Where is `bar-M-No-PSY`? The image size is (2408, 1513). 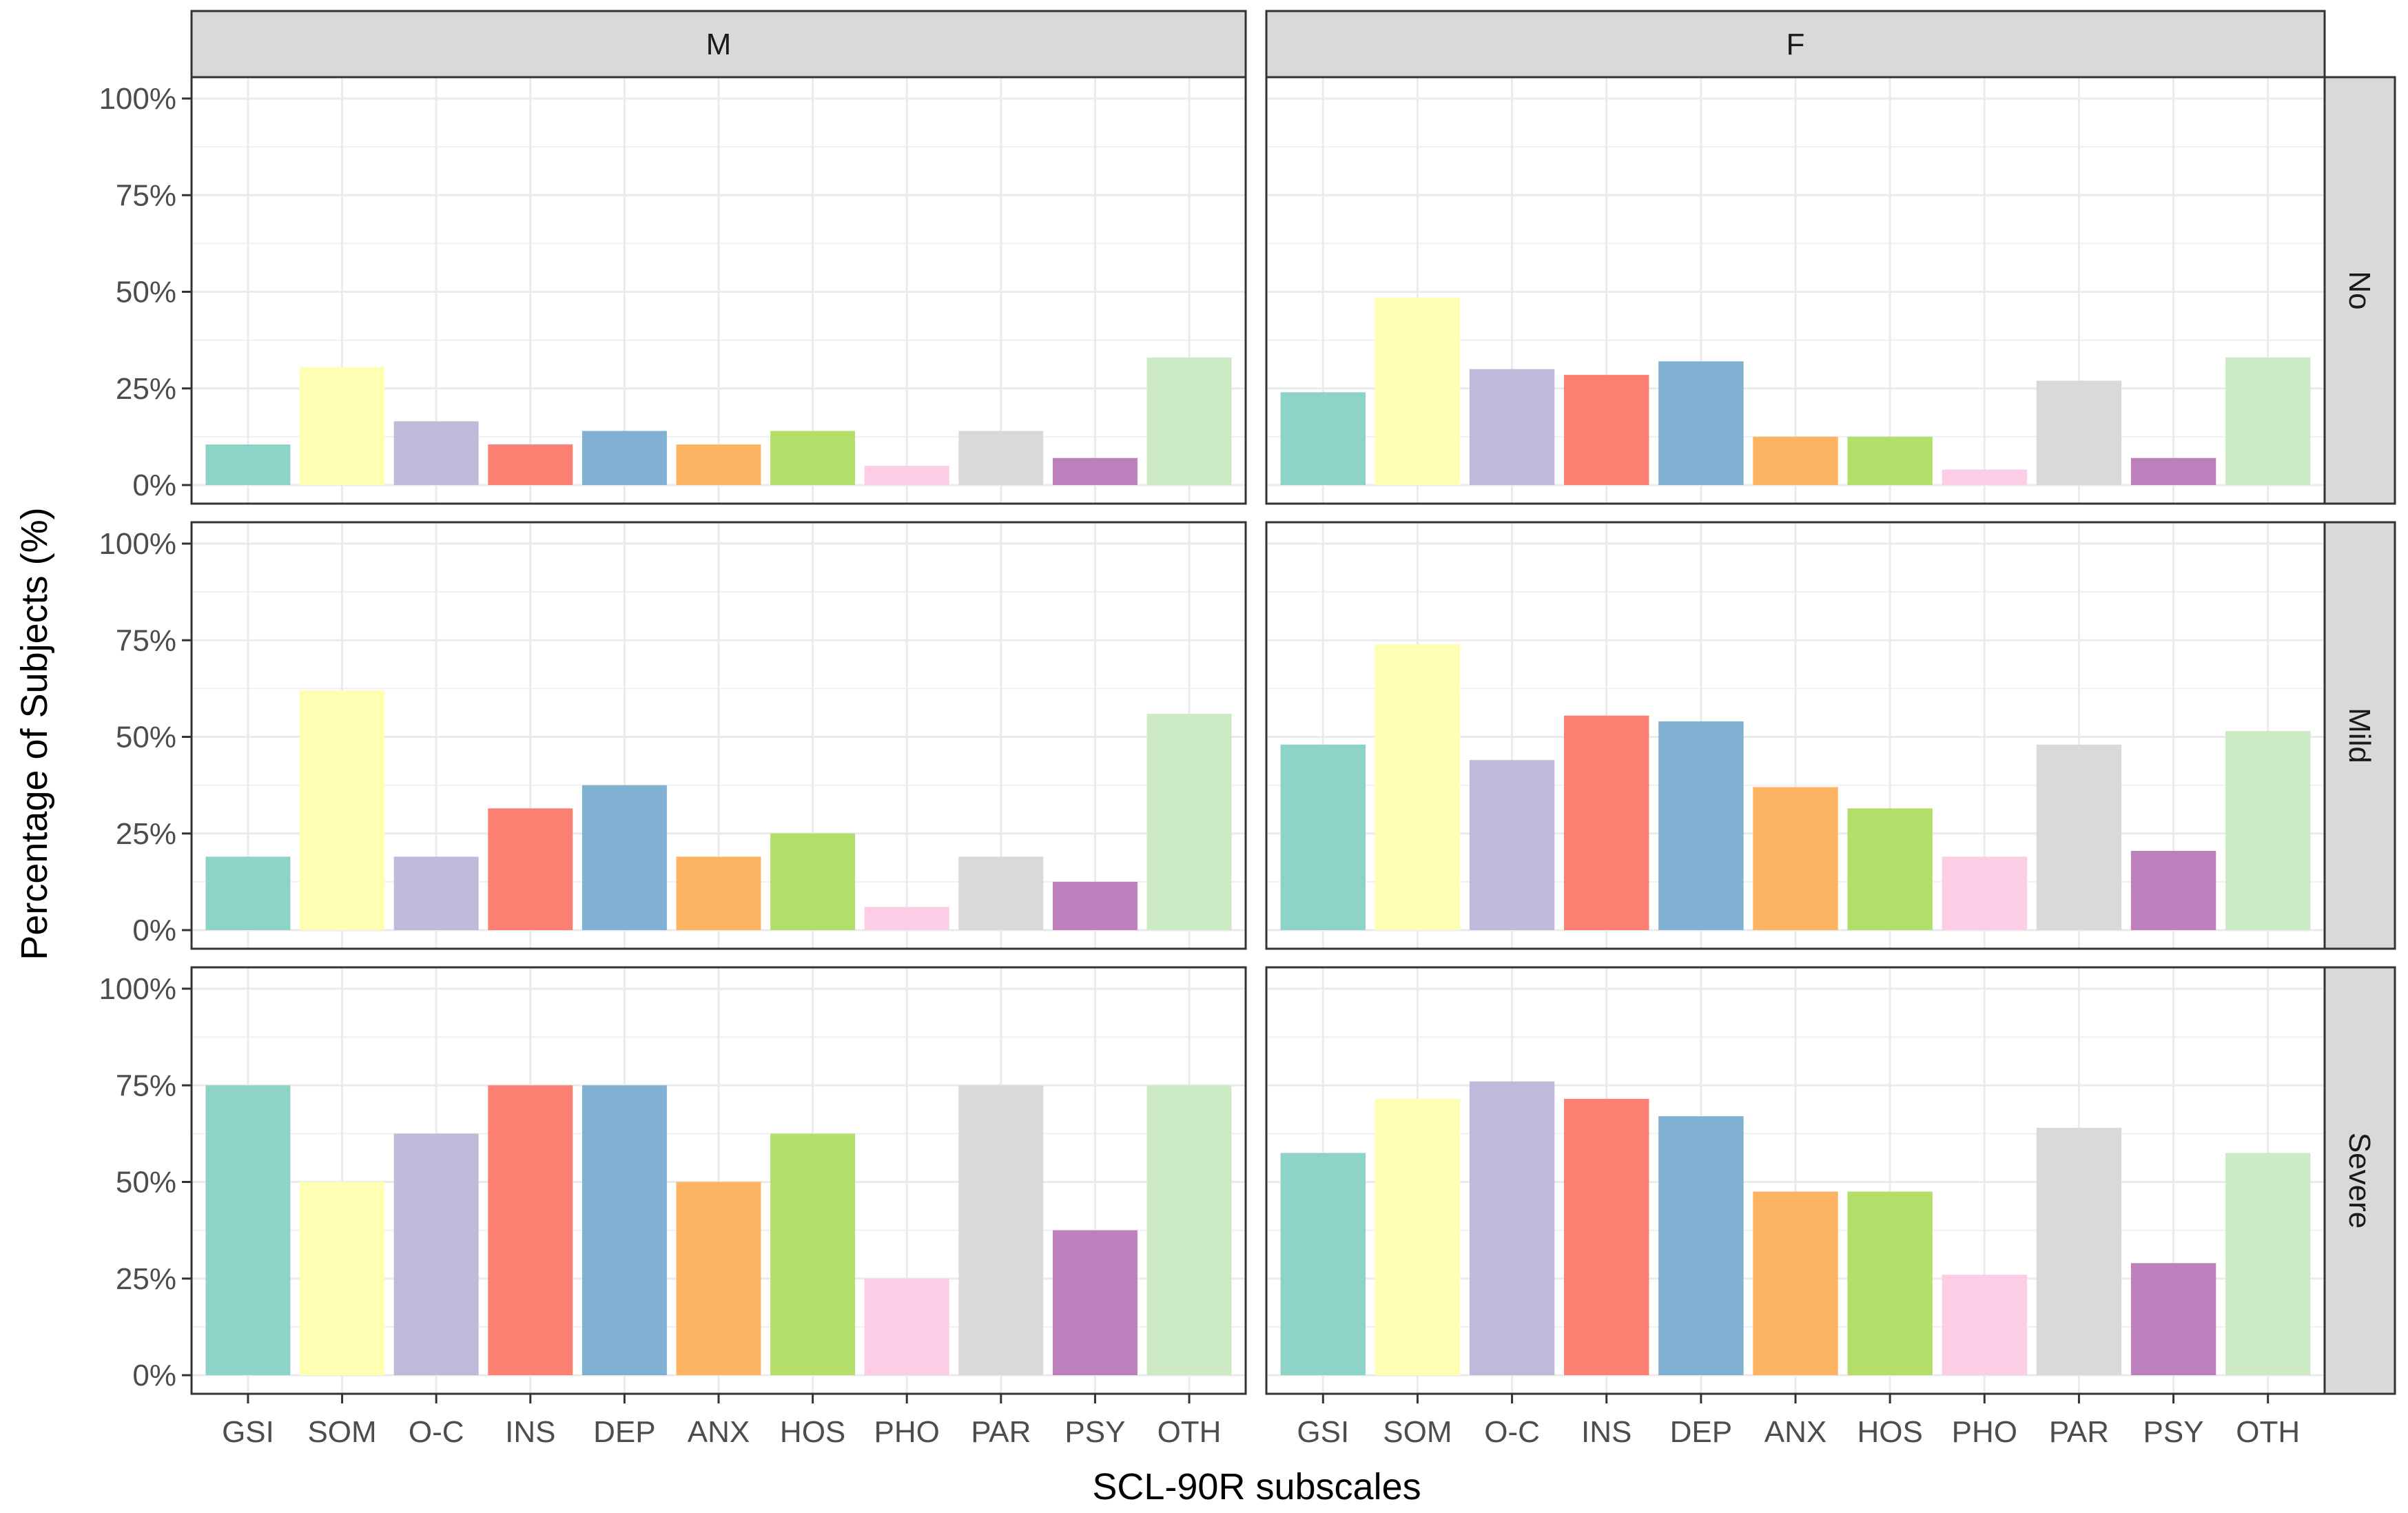 bar-M-No-PSY is located at coordinates (1095, 471).